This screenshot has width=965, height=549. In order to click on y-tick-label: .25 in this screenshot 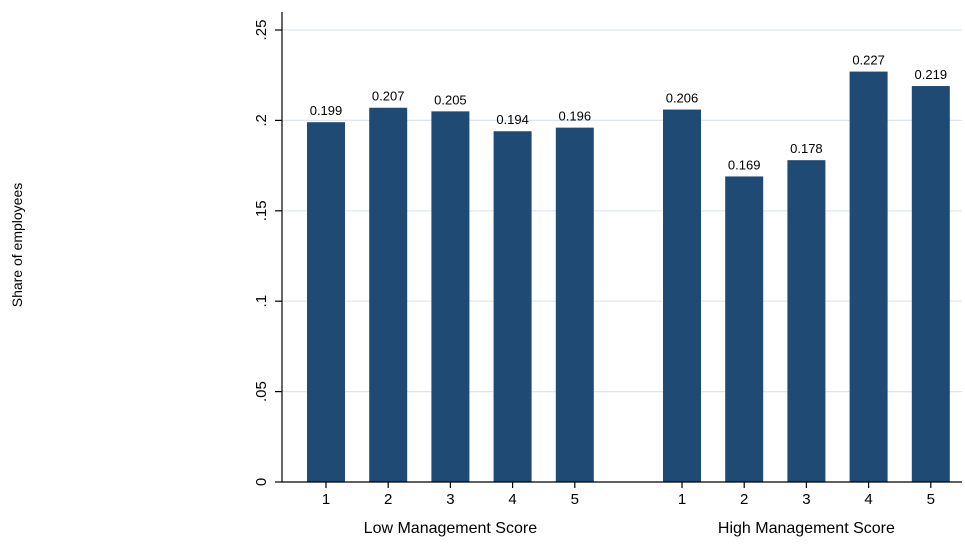, I will do `click(261, 30)`.